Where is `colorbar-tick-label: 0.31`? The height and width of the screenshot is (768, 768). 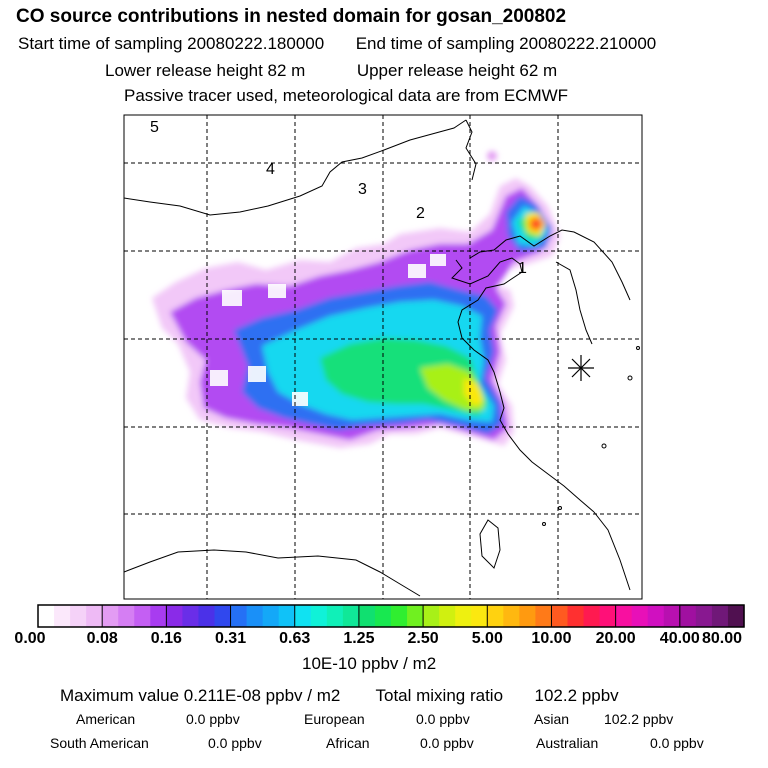
colorbar-tick-label: 0.31 is located at coordinates (230, 638).